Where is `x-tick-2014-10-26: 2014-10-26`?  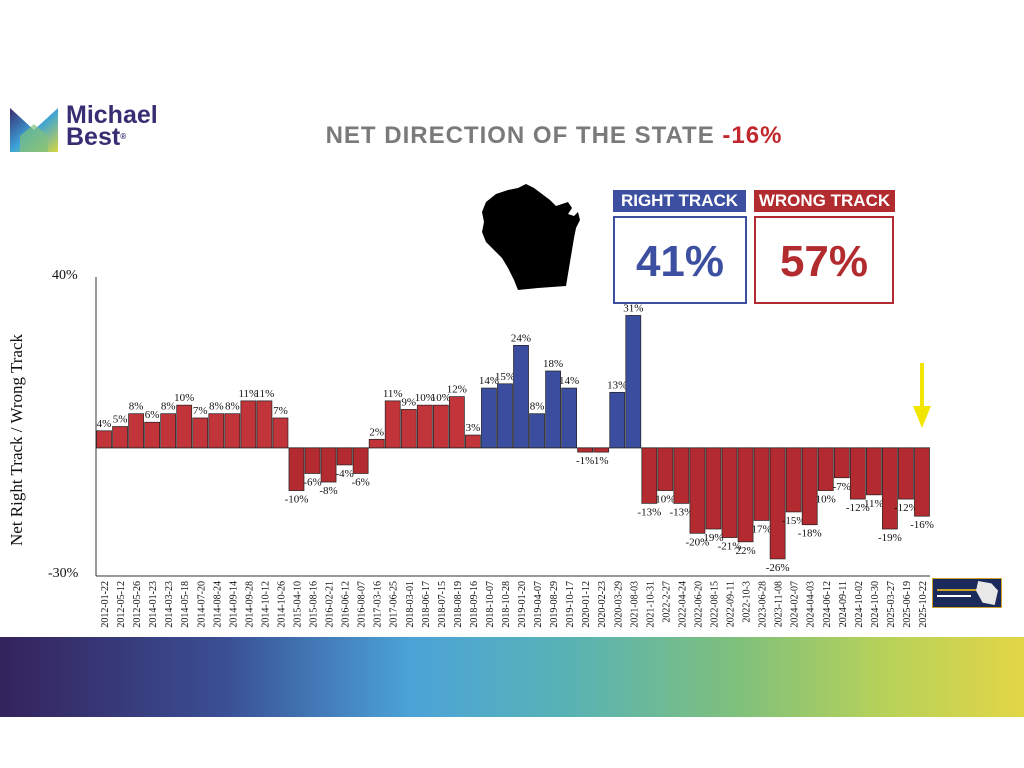
x-tick-2014-10-26: 2014-10-26 is located at coordinates (281, 604).